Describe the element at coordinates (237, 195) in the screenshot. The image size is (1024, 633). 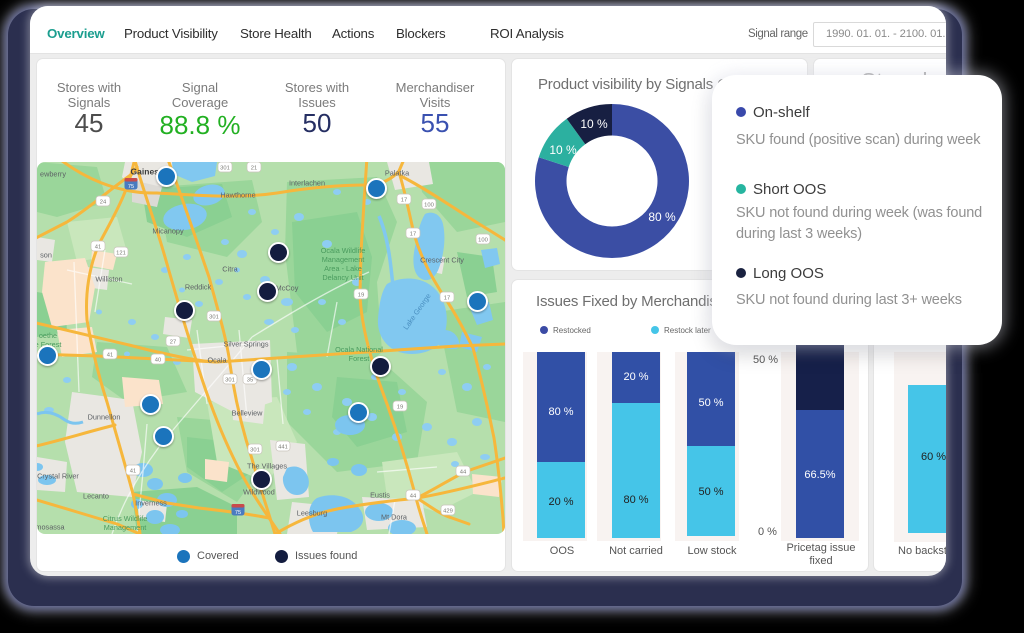
I see `svg-text: Hawthorne` at that location.